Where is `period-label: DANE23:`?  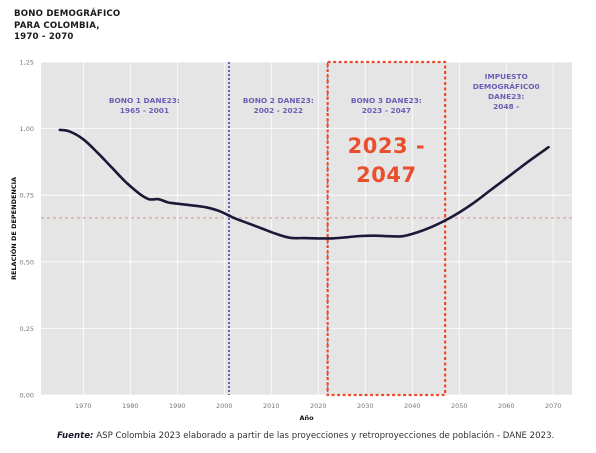 period-label: DANE23: is located at coordinates (506, 96).